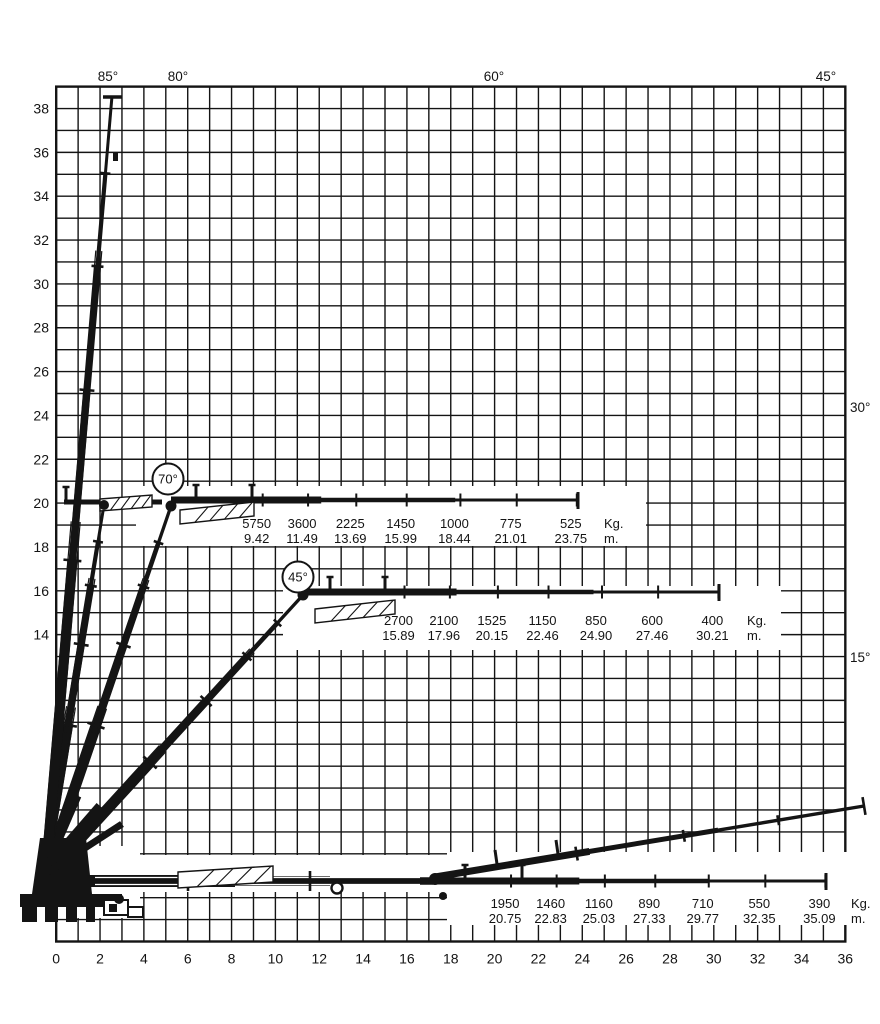 The image size is (880, 1024). I want to click on load-value: 1160, so click(599, 903).